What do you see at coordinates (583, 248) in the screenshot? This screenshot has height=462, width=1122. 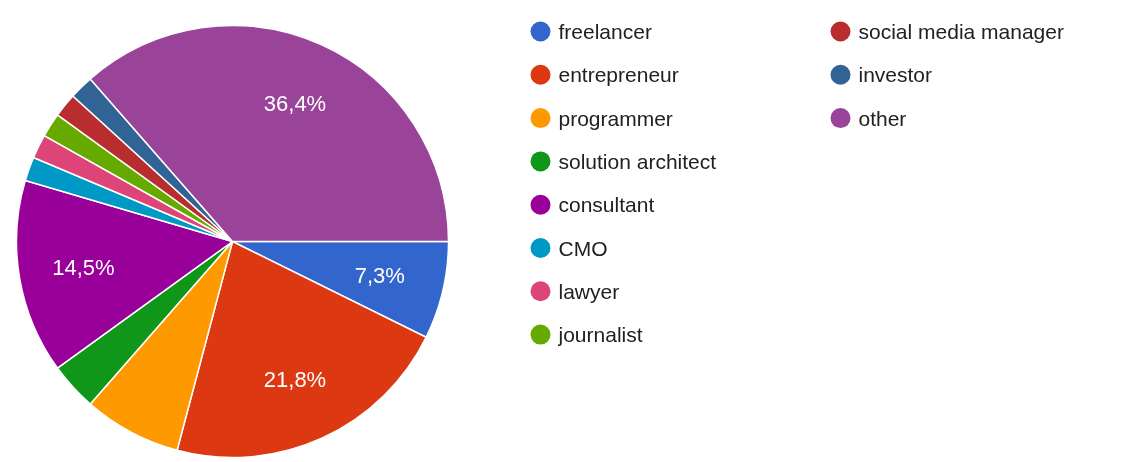 I see `legend-label: CMO` at bounding box center [583, 248].